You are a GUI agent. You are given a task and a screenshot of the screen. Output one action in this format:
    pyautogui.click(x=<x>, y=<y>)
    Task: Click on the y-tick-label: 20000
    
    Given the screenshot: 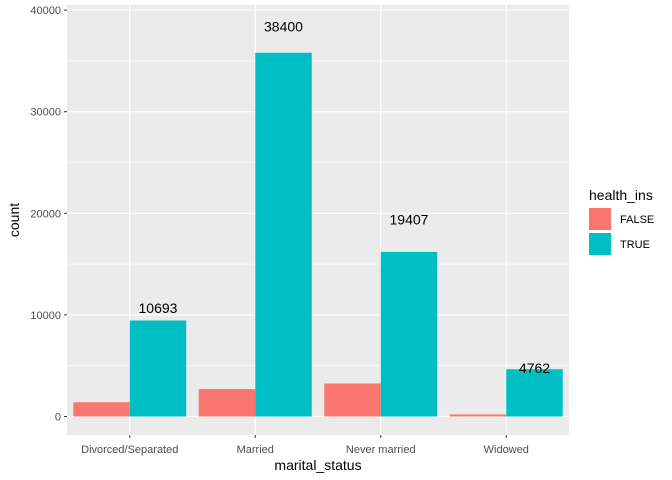 What is the action you would take?
    pyautogui.click(x=45, y=214)
    